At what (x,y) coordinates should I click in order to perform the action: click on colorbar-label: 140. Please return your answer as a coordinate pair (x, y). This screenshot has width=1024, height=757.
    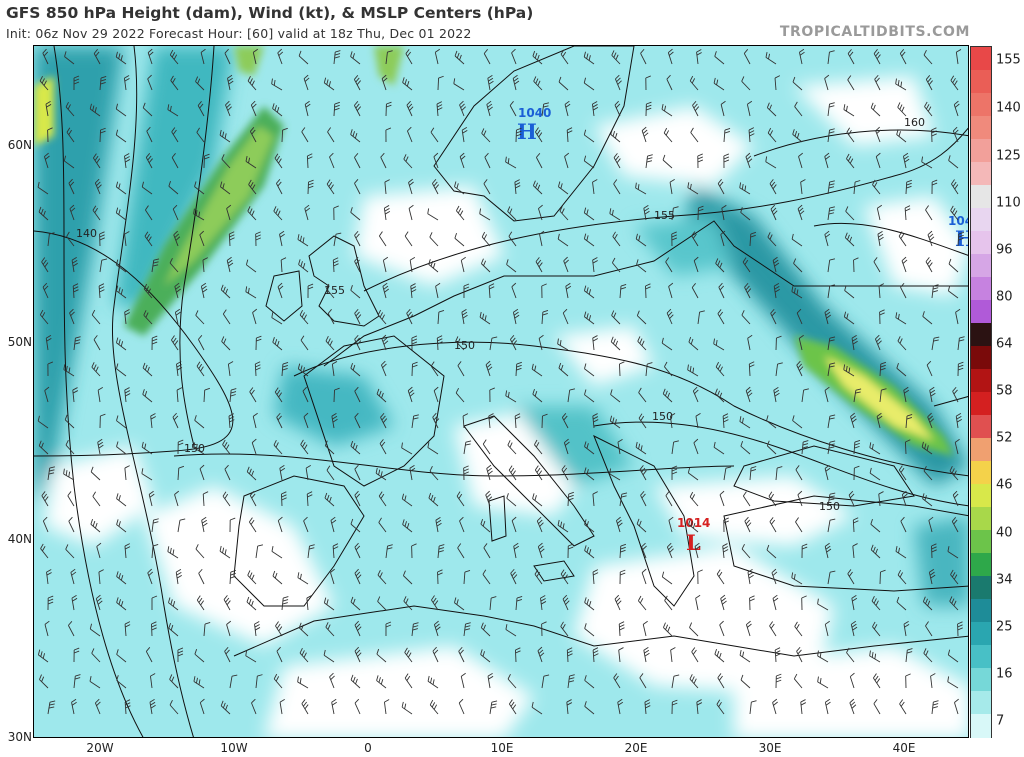
    Looking at the image, I should click on (1008, 108).